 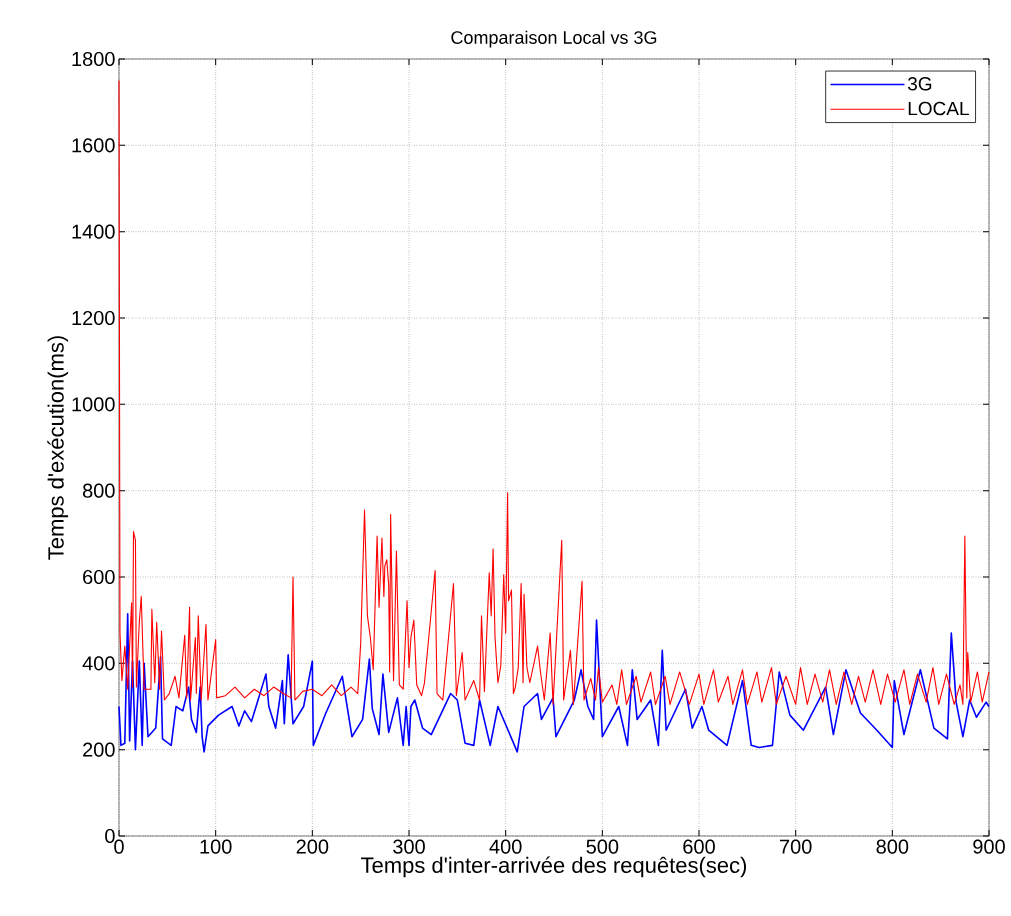 I want to click on x-tick-label: 900, so click(x=989, y=846).